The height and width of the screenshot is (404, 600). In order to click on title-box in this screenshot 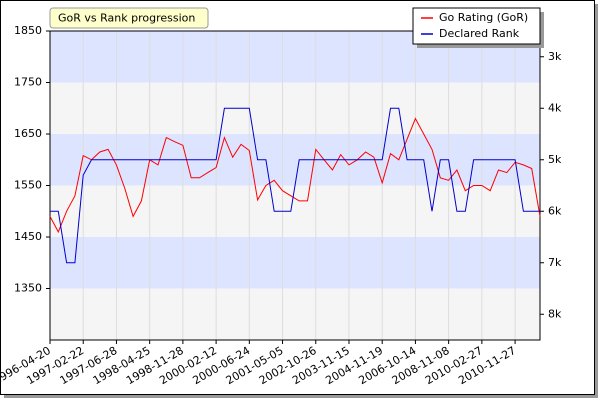, I will do `click(129, 18)`.